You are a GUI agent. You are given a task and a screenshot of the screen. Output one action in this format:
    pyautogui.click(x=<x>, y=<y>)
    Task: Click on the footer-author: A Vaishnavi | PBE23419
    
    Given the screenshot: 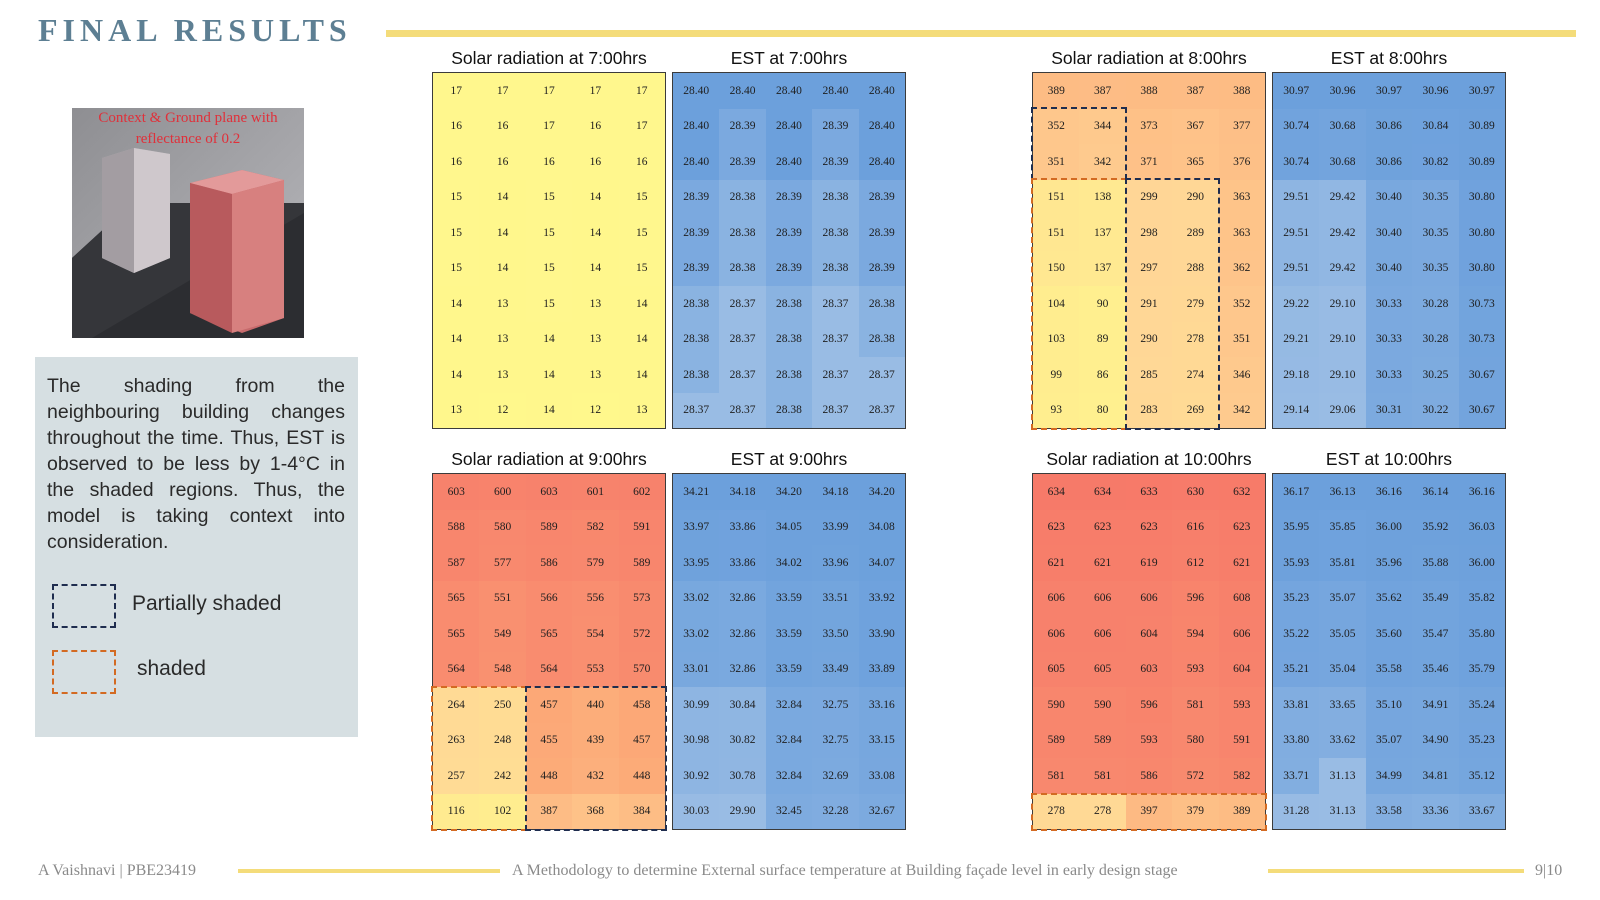 What is the action you would take?
    pyautogui.click(x=117, y=870)
    